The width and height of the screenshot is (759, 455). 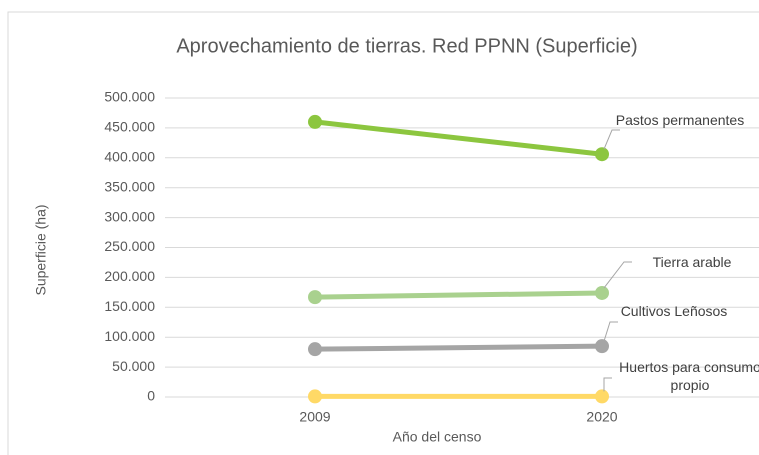 I want to click on y-tick-label: 250.000, so click(x=129, y=246).